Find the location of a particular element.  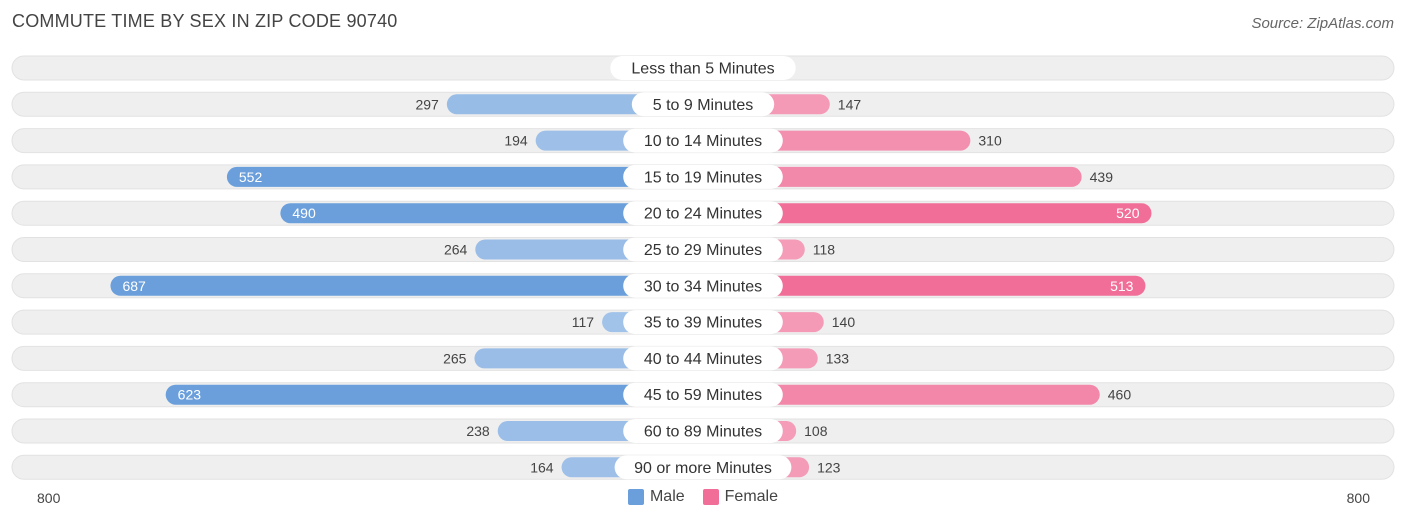

legend-label-female: Female is located at coordinates (751, 496).